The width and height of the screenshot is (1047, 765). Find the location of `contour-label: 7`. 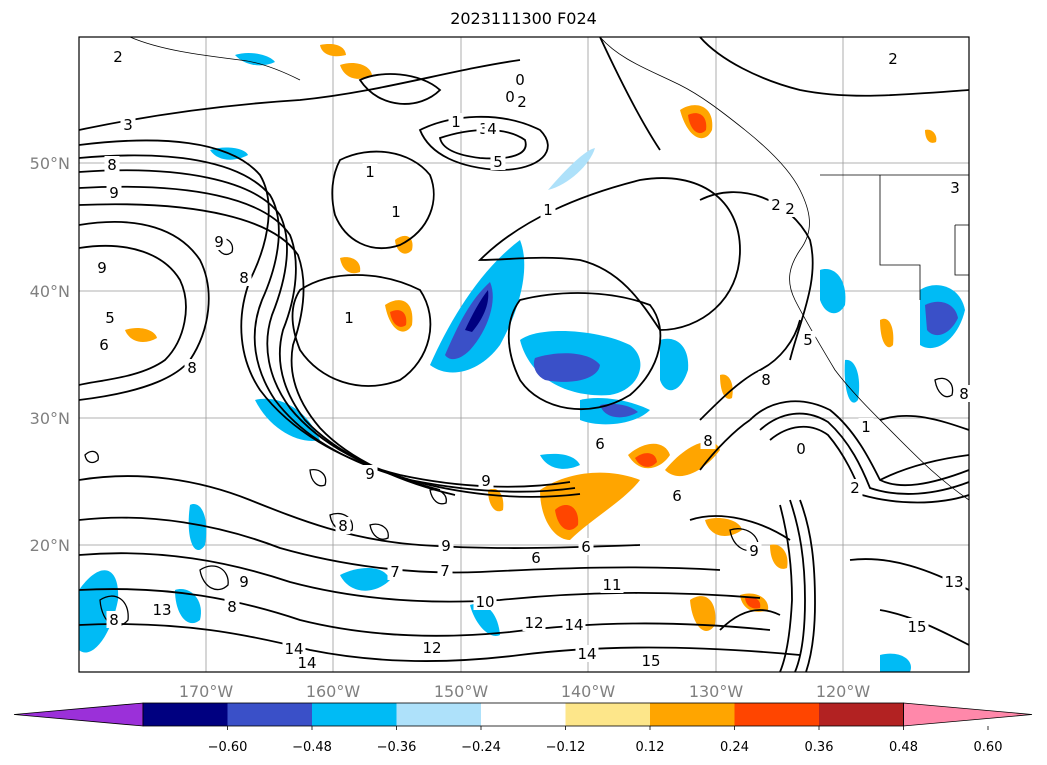

contour-label: 7 is located at coordinates (395, 572).